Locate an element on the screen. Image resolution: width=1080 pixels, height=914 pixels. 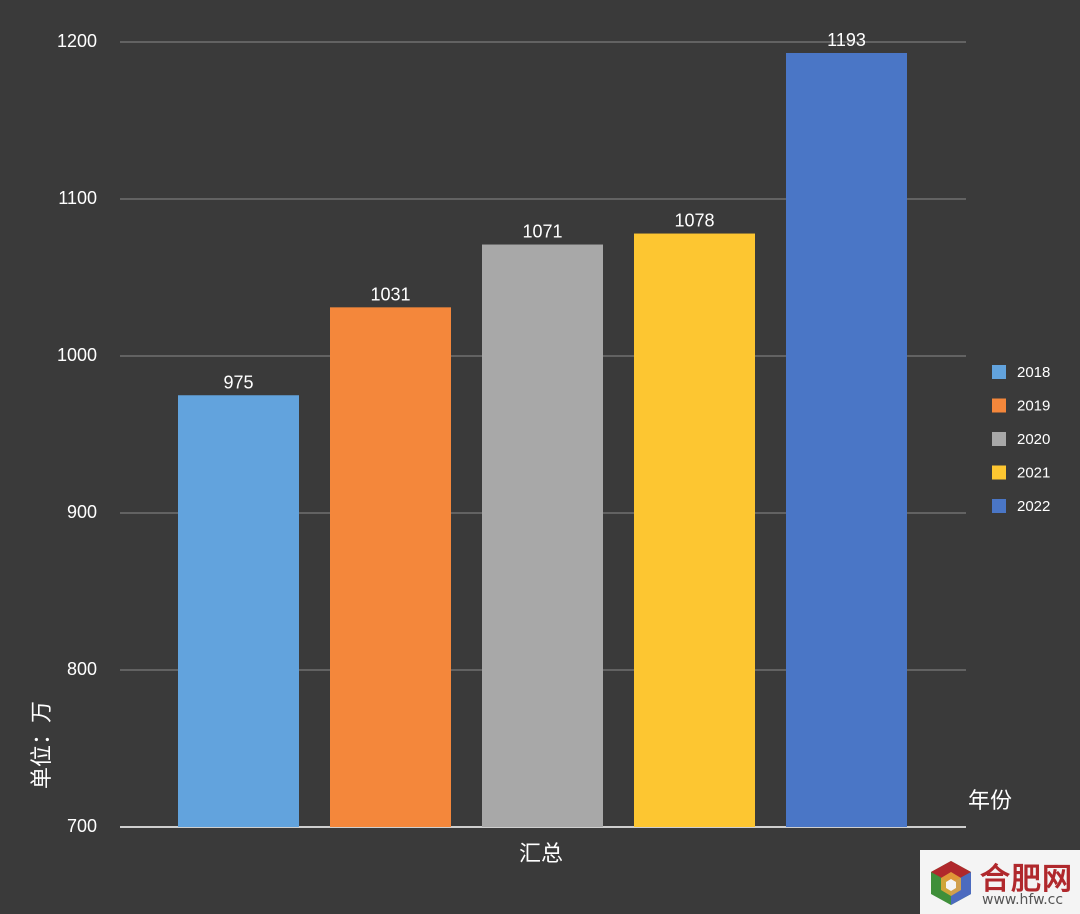
data-label-2021: 1078 is located at coordinates (694, 221).